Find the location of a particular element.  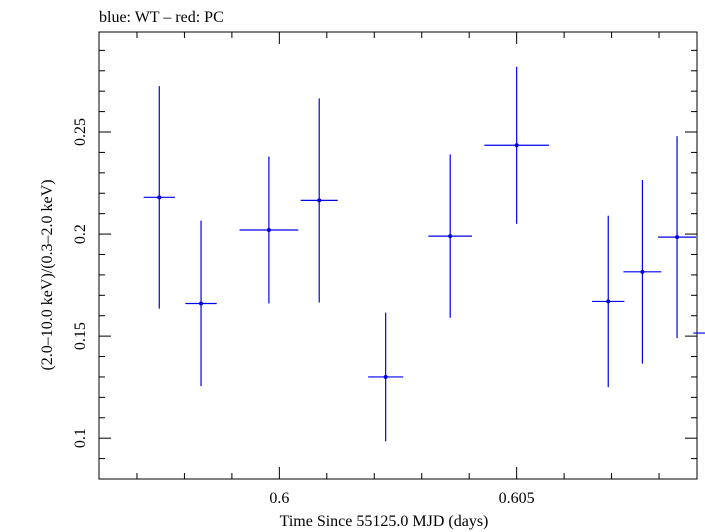

x-tick-label: 0.605 is located at coordinates (517, 498).